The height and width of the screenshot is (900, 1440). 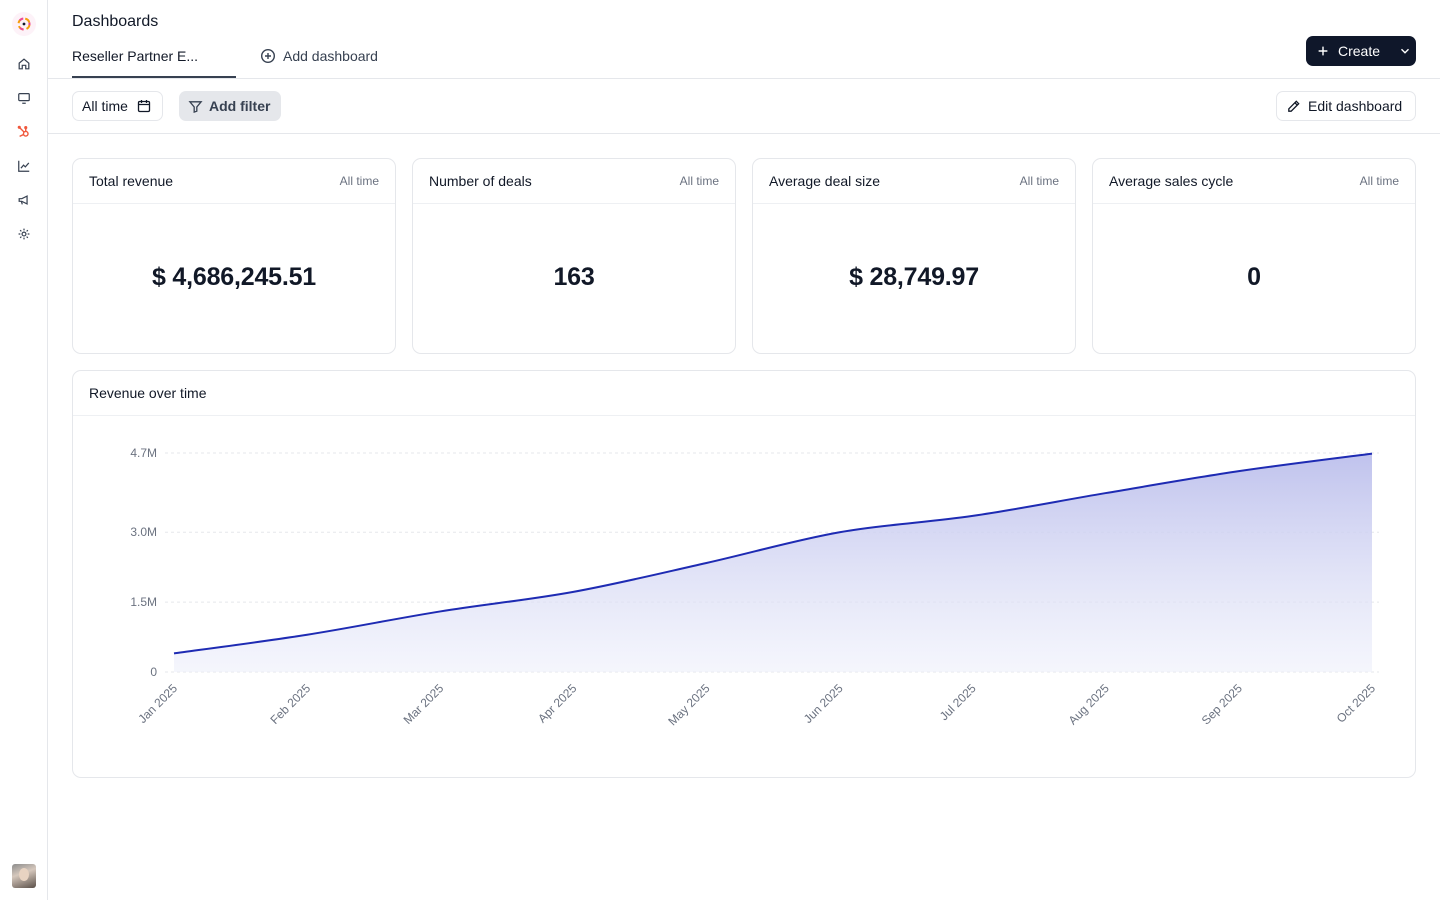 What do you see at coordinates (115, 21) in the screenshot?
I see `page-title: Dashboards` at bounding box center [115, 21].